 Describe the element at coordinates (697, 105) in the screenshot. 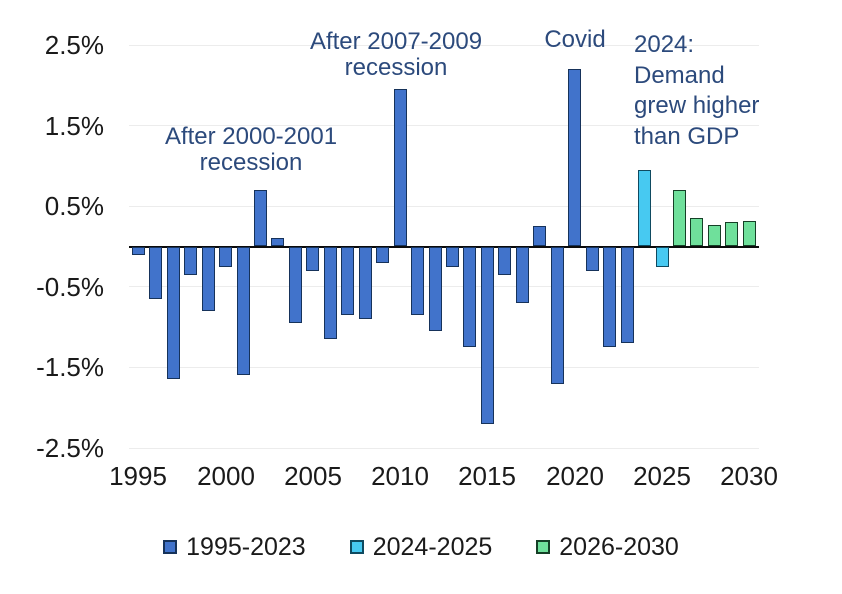

I see `annotation-line: grew higher` at that location.